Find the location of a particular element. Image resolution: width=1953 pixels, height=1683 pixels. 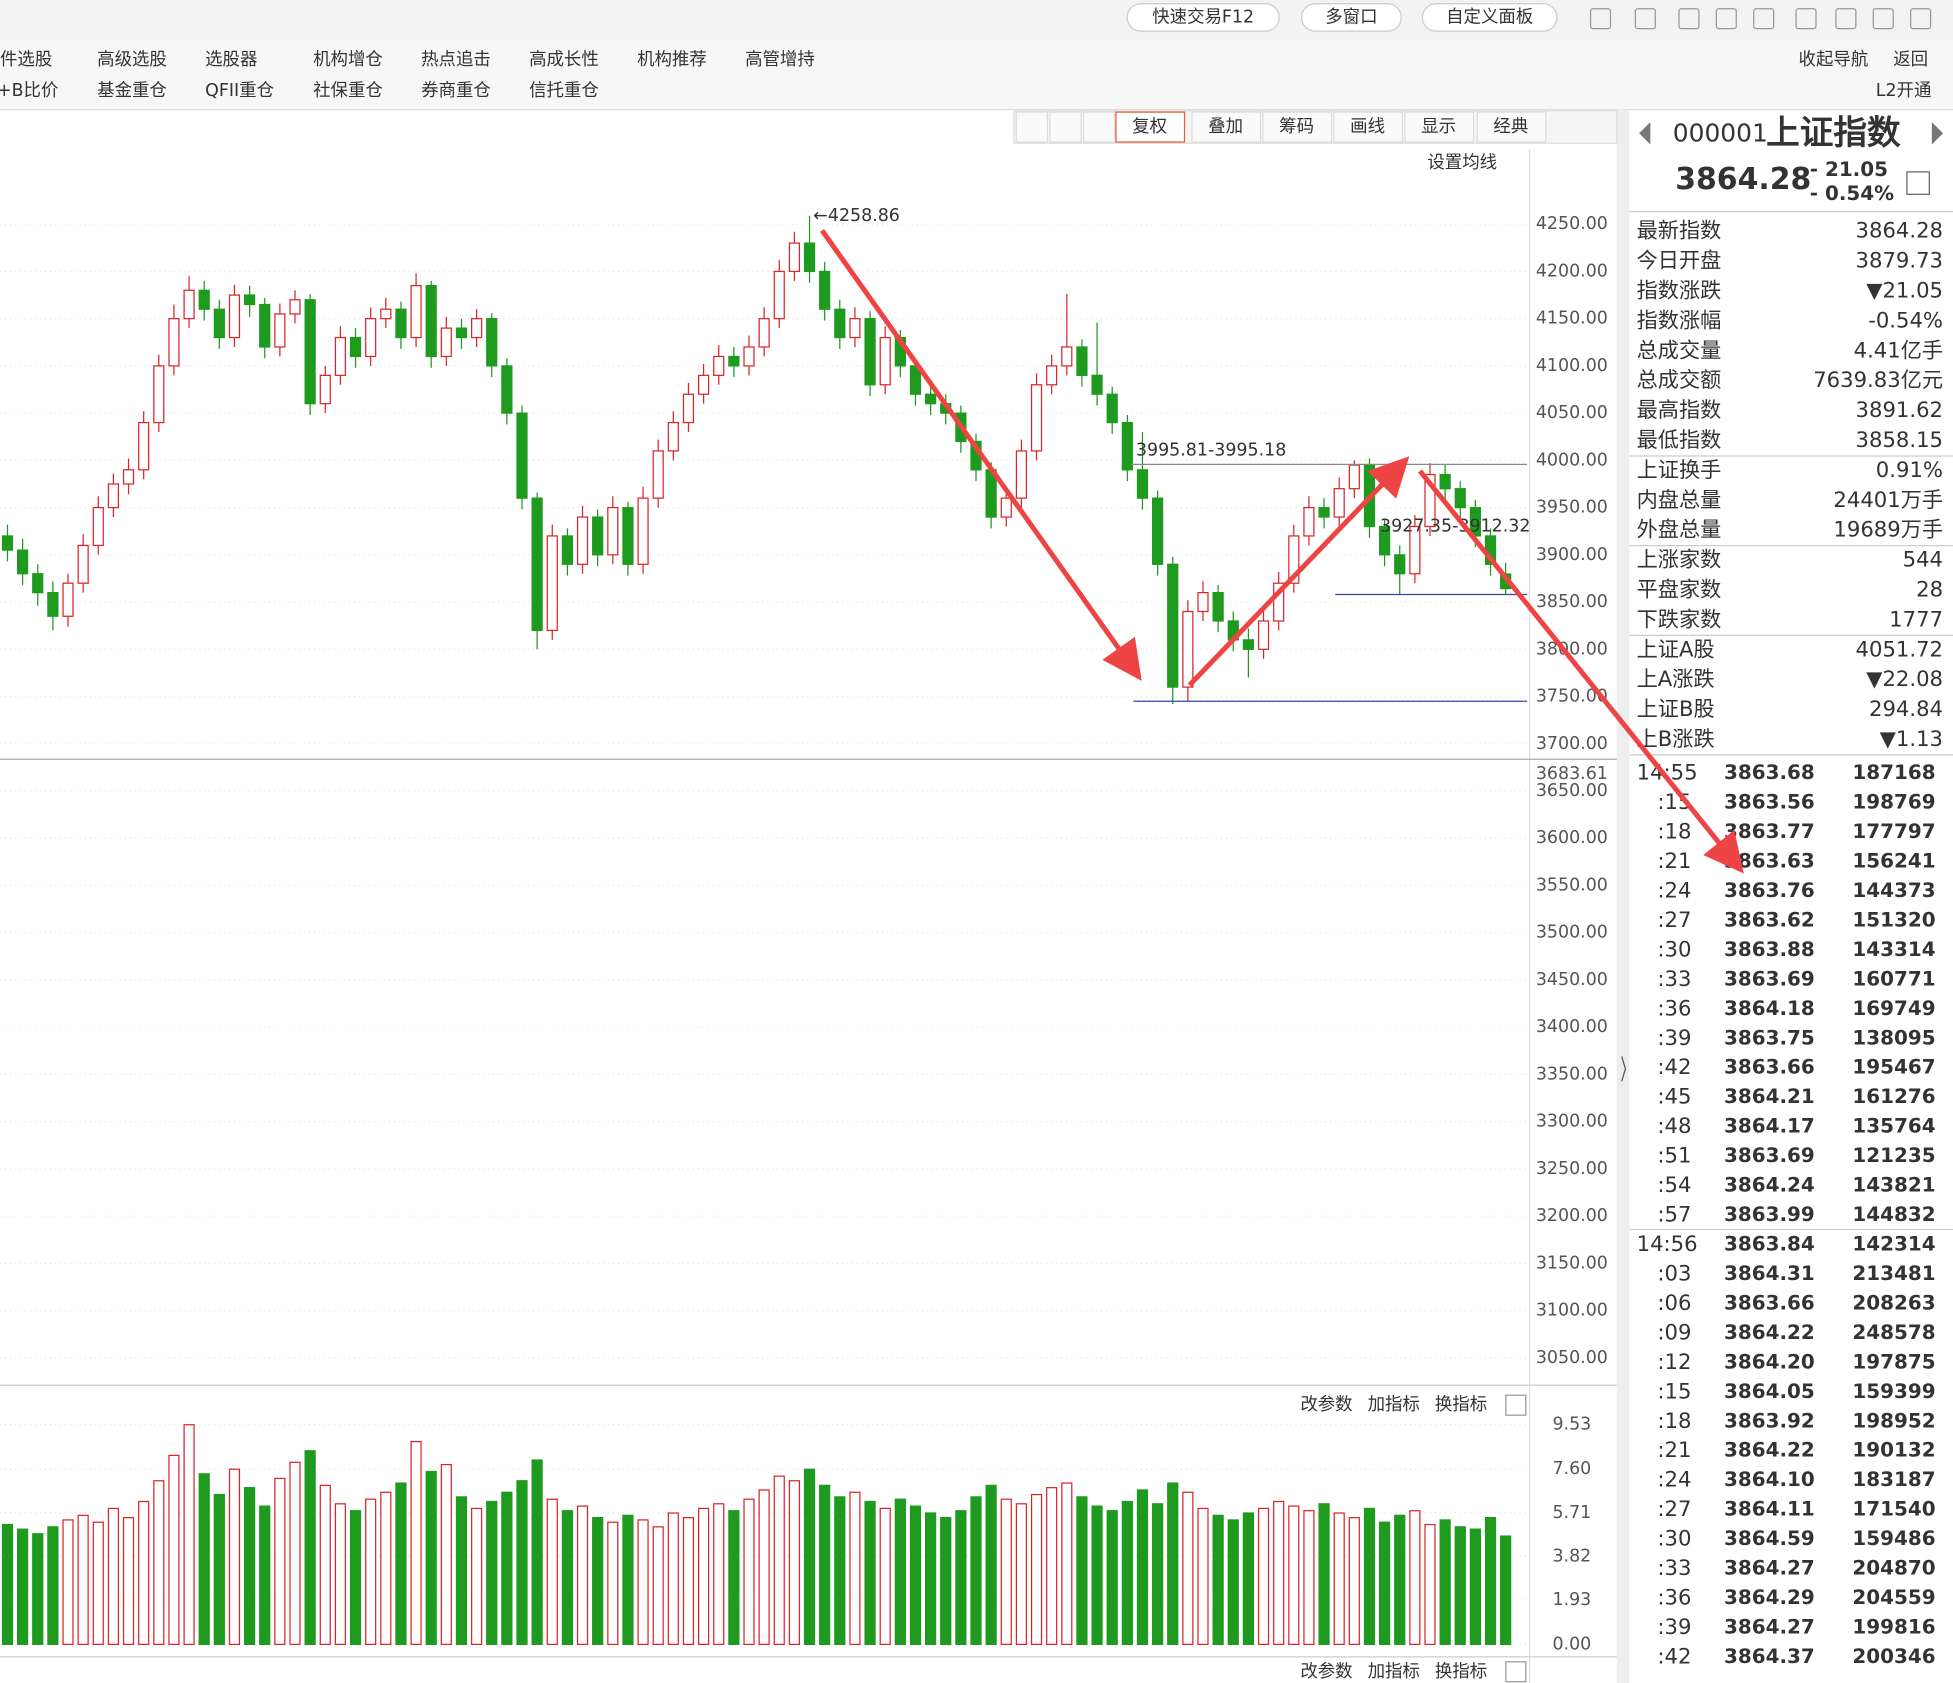

menu-item: 基金重仓 is located at coordinates (132, 91).